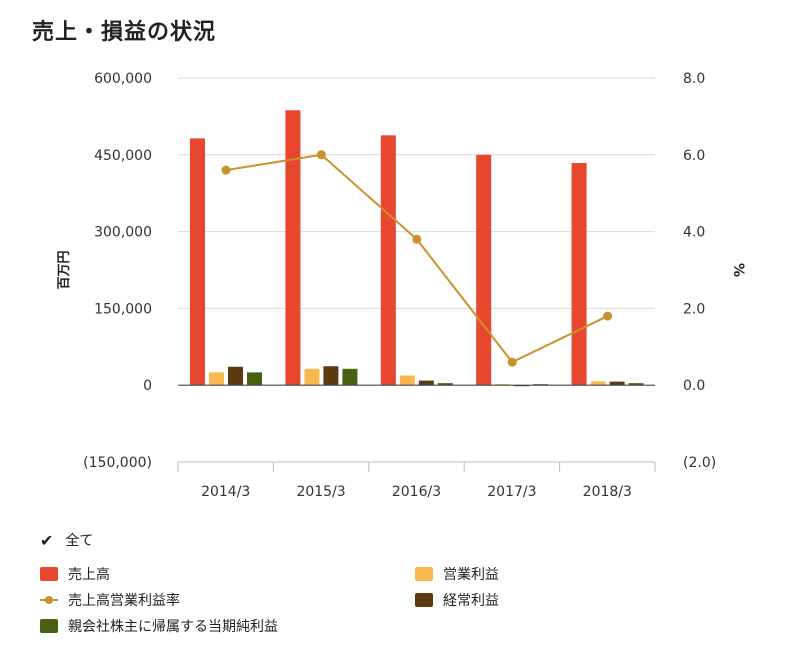  What do you see at coordinates (89, 575) in the screenshot?
I see `legend-label-sales: 売上高` at bounding box center [89, 575].